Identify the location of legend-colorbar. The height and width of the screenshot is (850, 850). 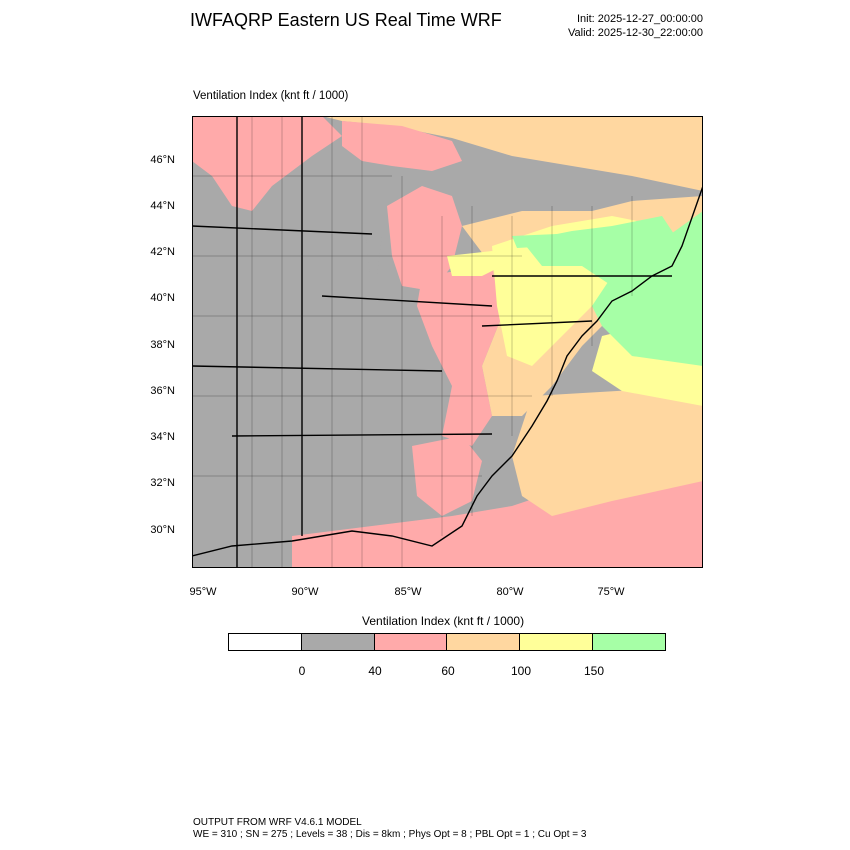
(447, 642).